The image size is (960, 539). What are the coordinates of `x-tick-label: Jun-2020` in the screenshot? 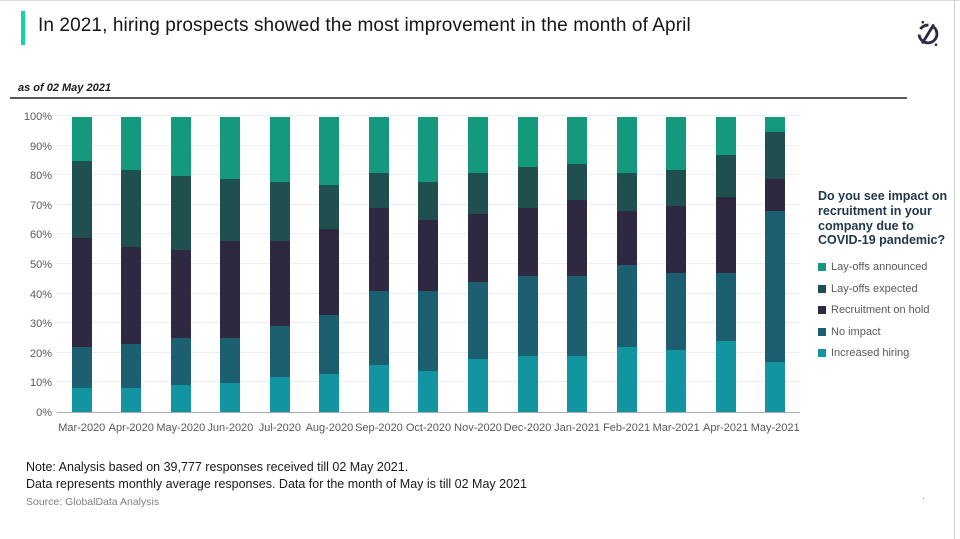 It's located at (230, 428).